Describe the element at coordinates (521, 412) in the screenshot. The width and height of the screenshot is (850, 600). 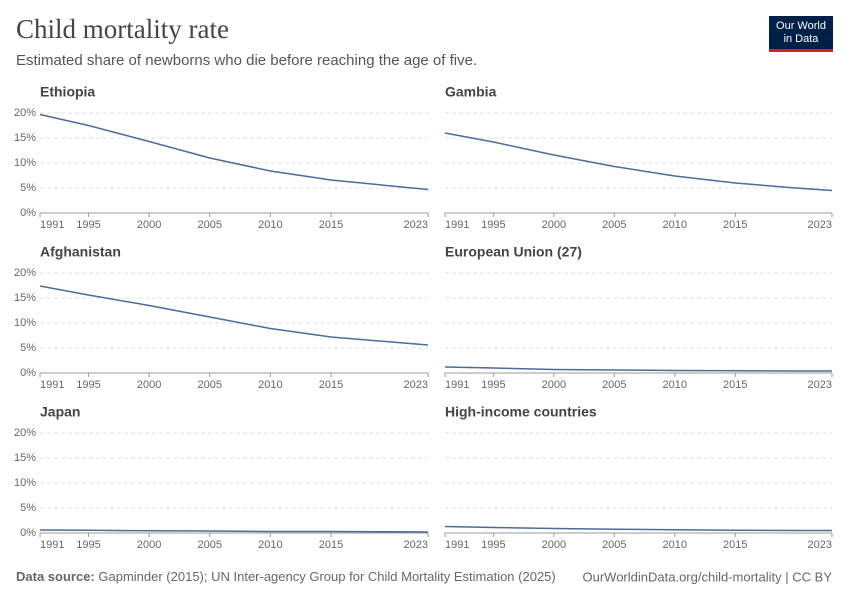
I see `panel-title: High-income countries` at that location.